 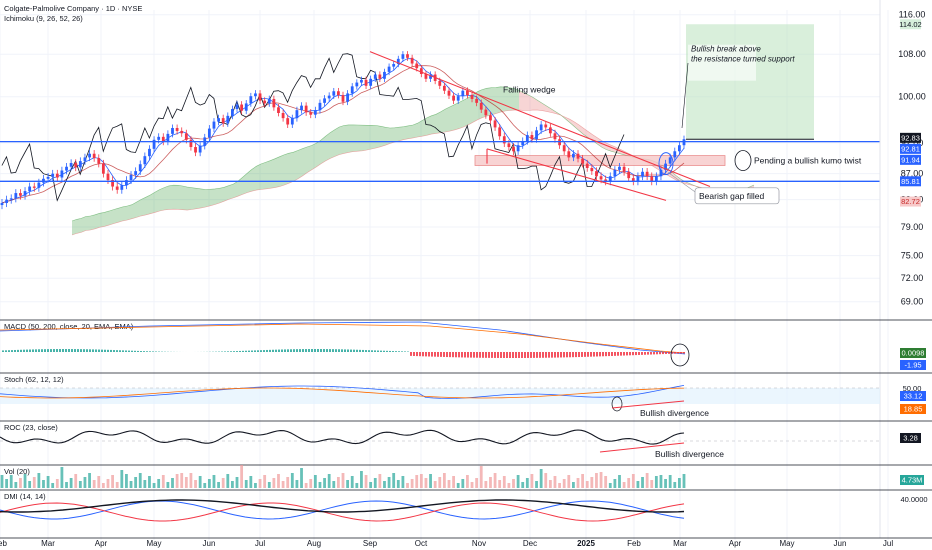 What do you see at coordinates (343, 338) in the screenshot?
I see `macd-line` at bounding box center [343, 338].